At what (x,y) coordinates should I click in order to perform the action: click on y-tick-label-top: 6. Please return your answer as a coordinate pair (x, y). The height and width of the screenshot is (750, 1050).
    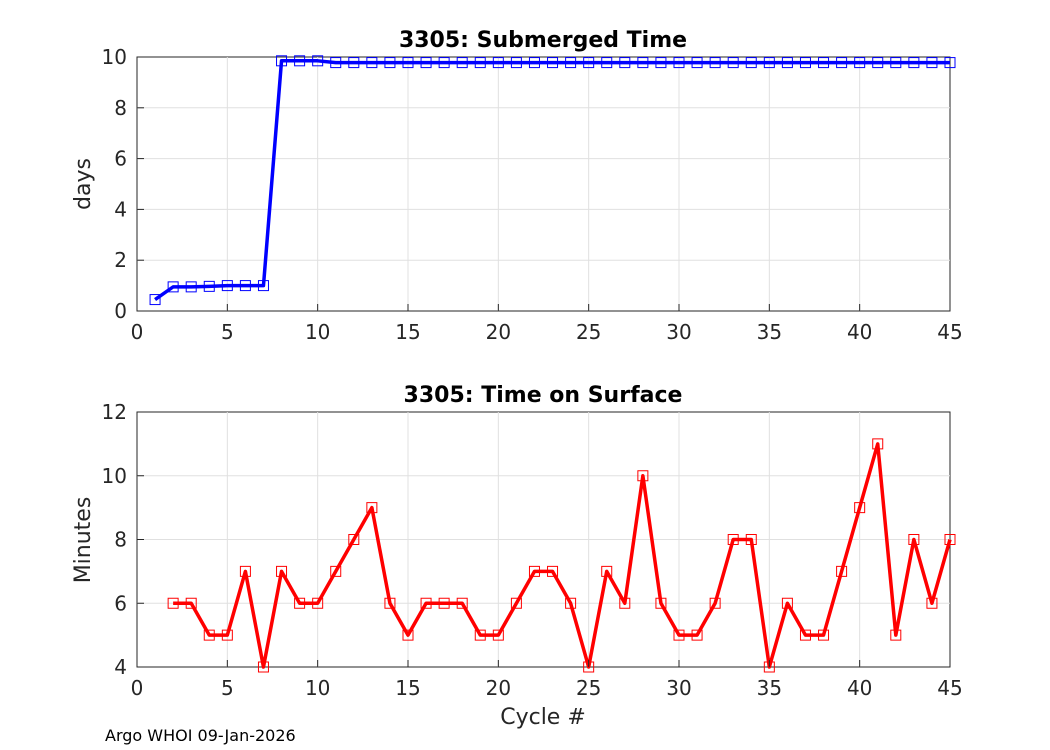
    Looking at the image, I should click on (120, 159).